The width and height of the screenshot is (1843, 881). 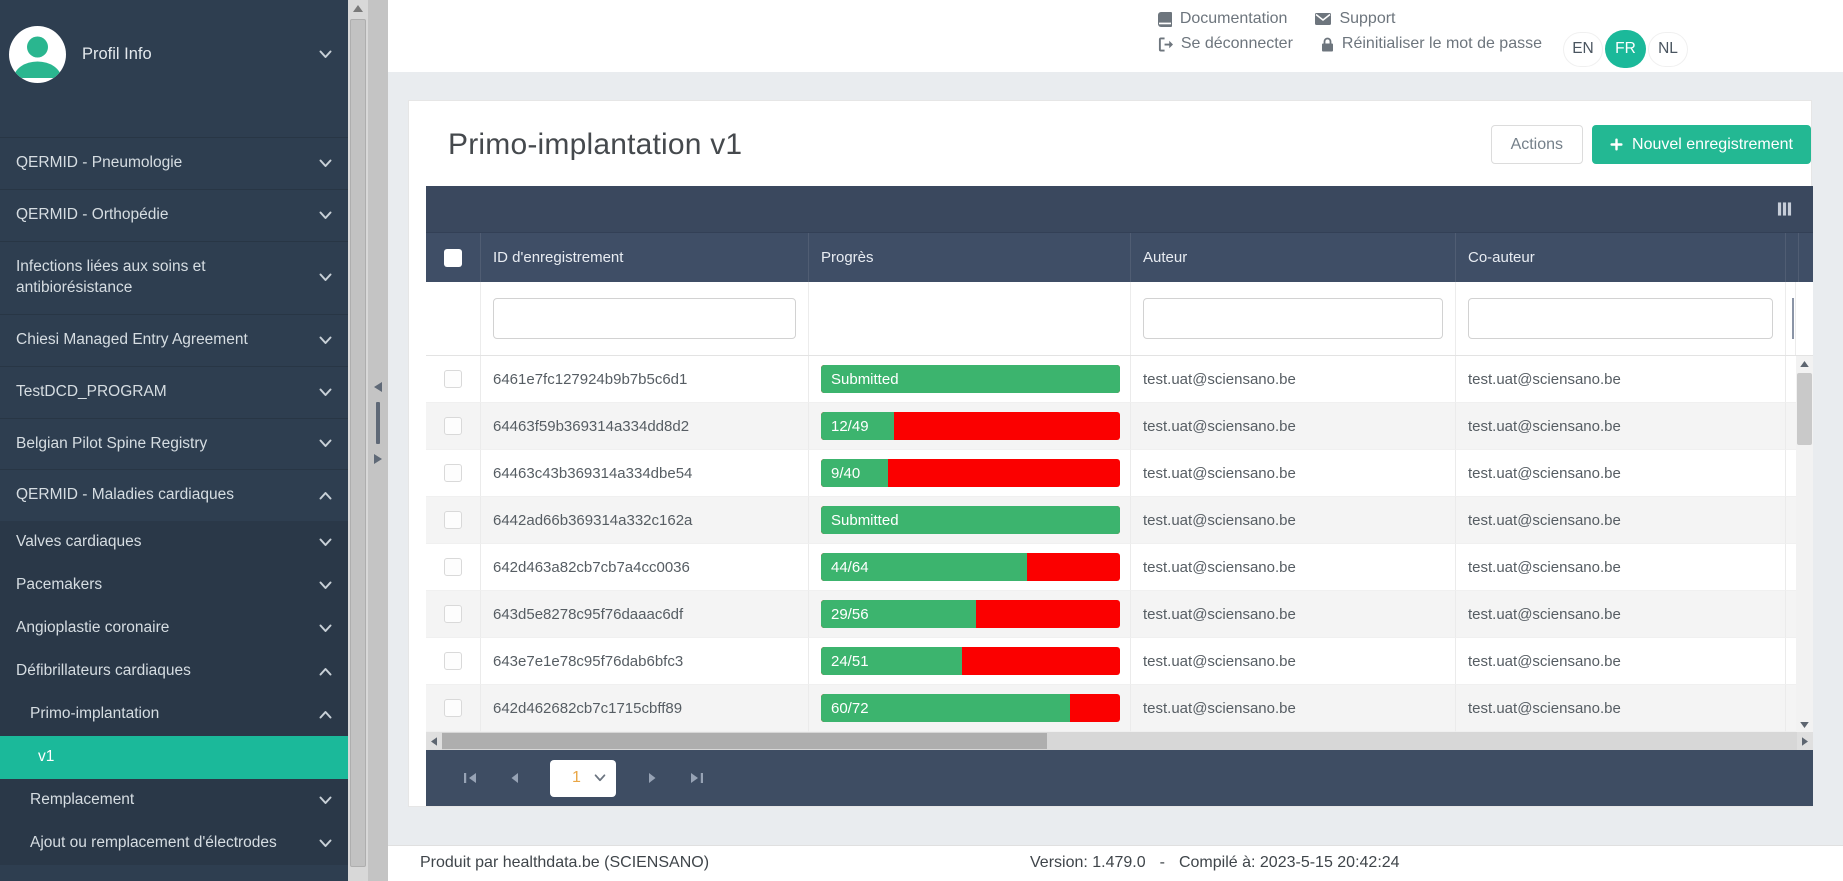 What do you see at coordinates (174, 339) in the screenshot?
I see `sidebar-item-chiesi-managed-entry-agreement: Chiesi Managed Entry Agreement` at bounding box center [174, 339].